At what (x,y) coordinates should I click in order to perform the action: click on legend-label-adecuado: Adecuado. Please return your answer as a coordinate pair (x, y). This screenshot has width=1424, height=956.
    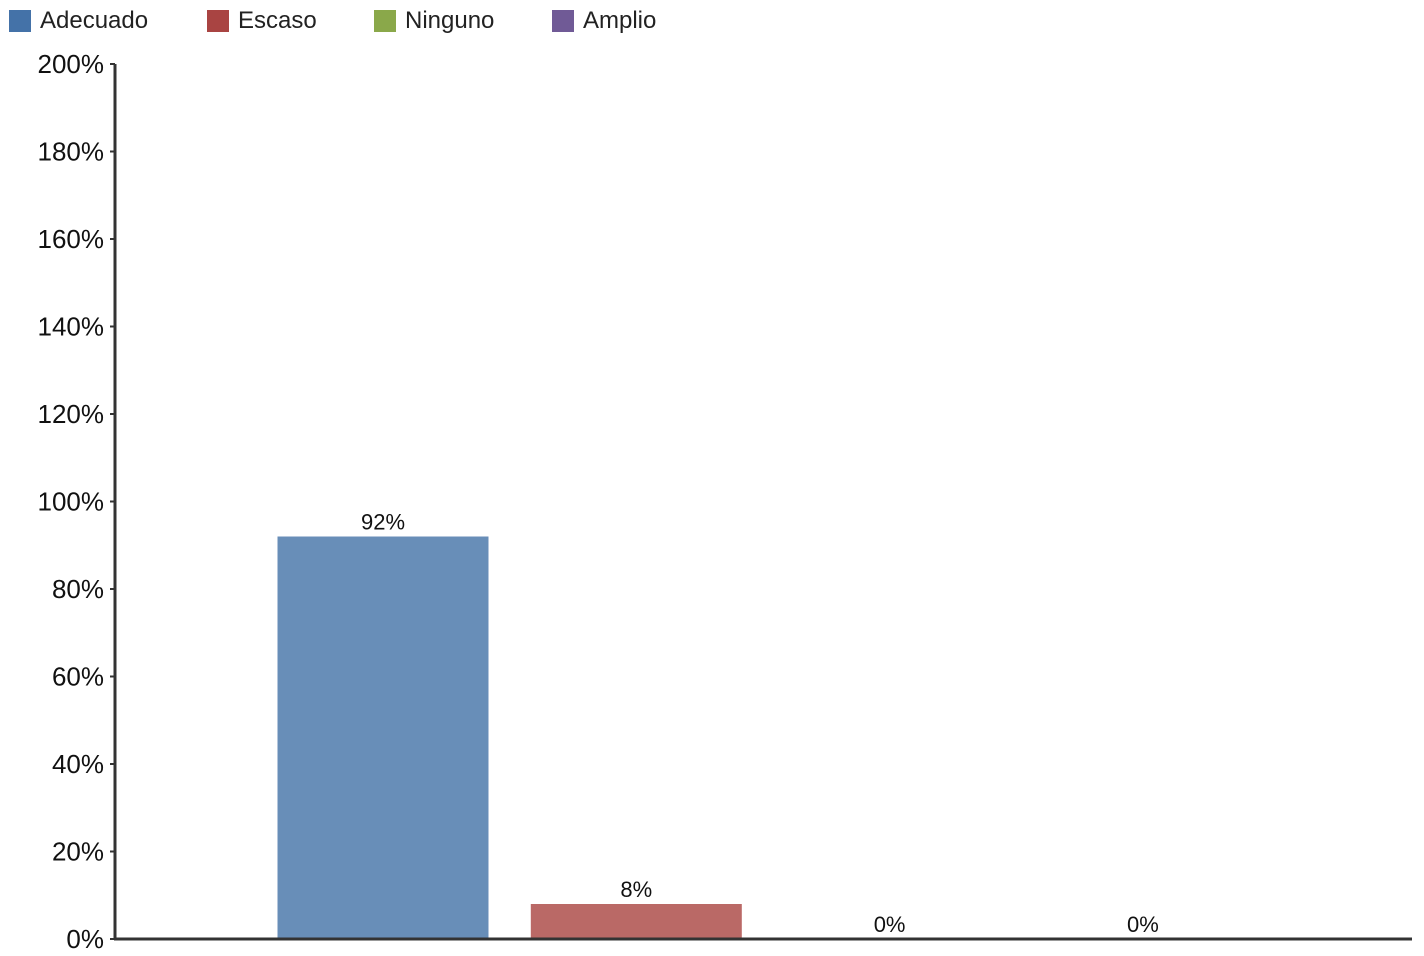
    Looking at the image, I should click on (94, 20).